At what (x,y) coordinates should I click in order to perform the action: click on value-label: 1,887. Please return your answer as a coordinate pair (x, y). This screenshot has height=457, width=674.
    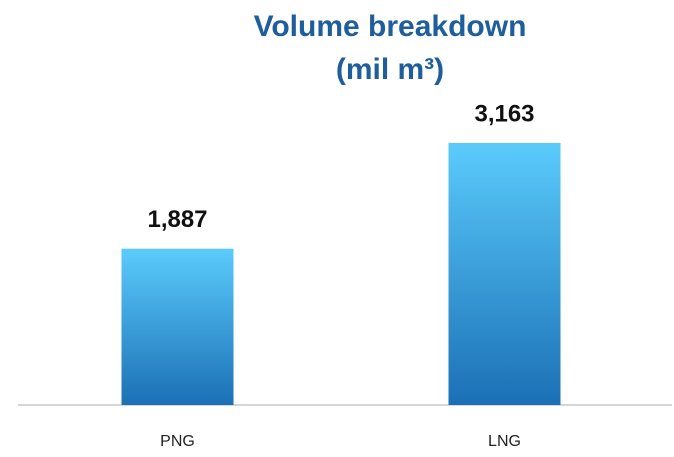
    Looking at the image, I should click on (177, 219).